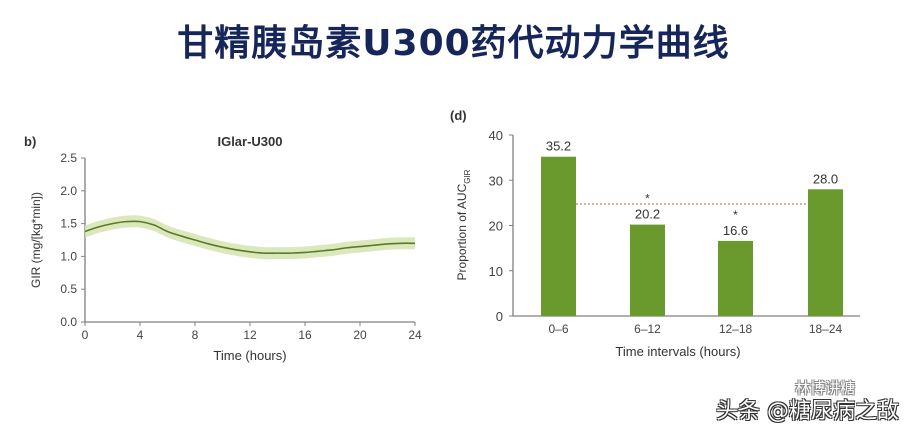 The width and height of the screenshot is (907, 433). I want to click on y-tick-label: 0.5, so click(68, 289).